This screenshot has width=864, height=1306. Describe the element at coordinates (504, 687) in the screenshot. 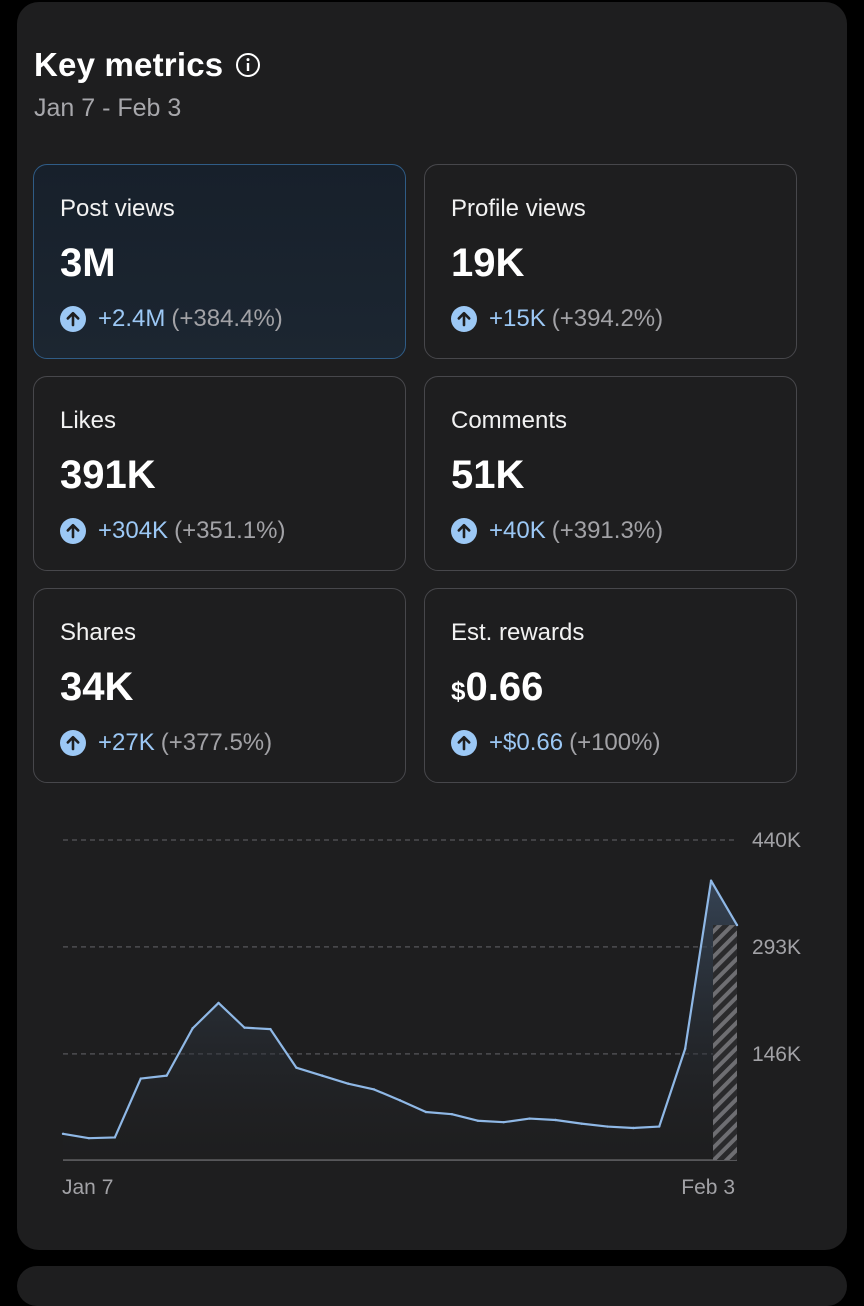

I see `metric-number: 0.66` at that location.